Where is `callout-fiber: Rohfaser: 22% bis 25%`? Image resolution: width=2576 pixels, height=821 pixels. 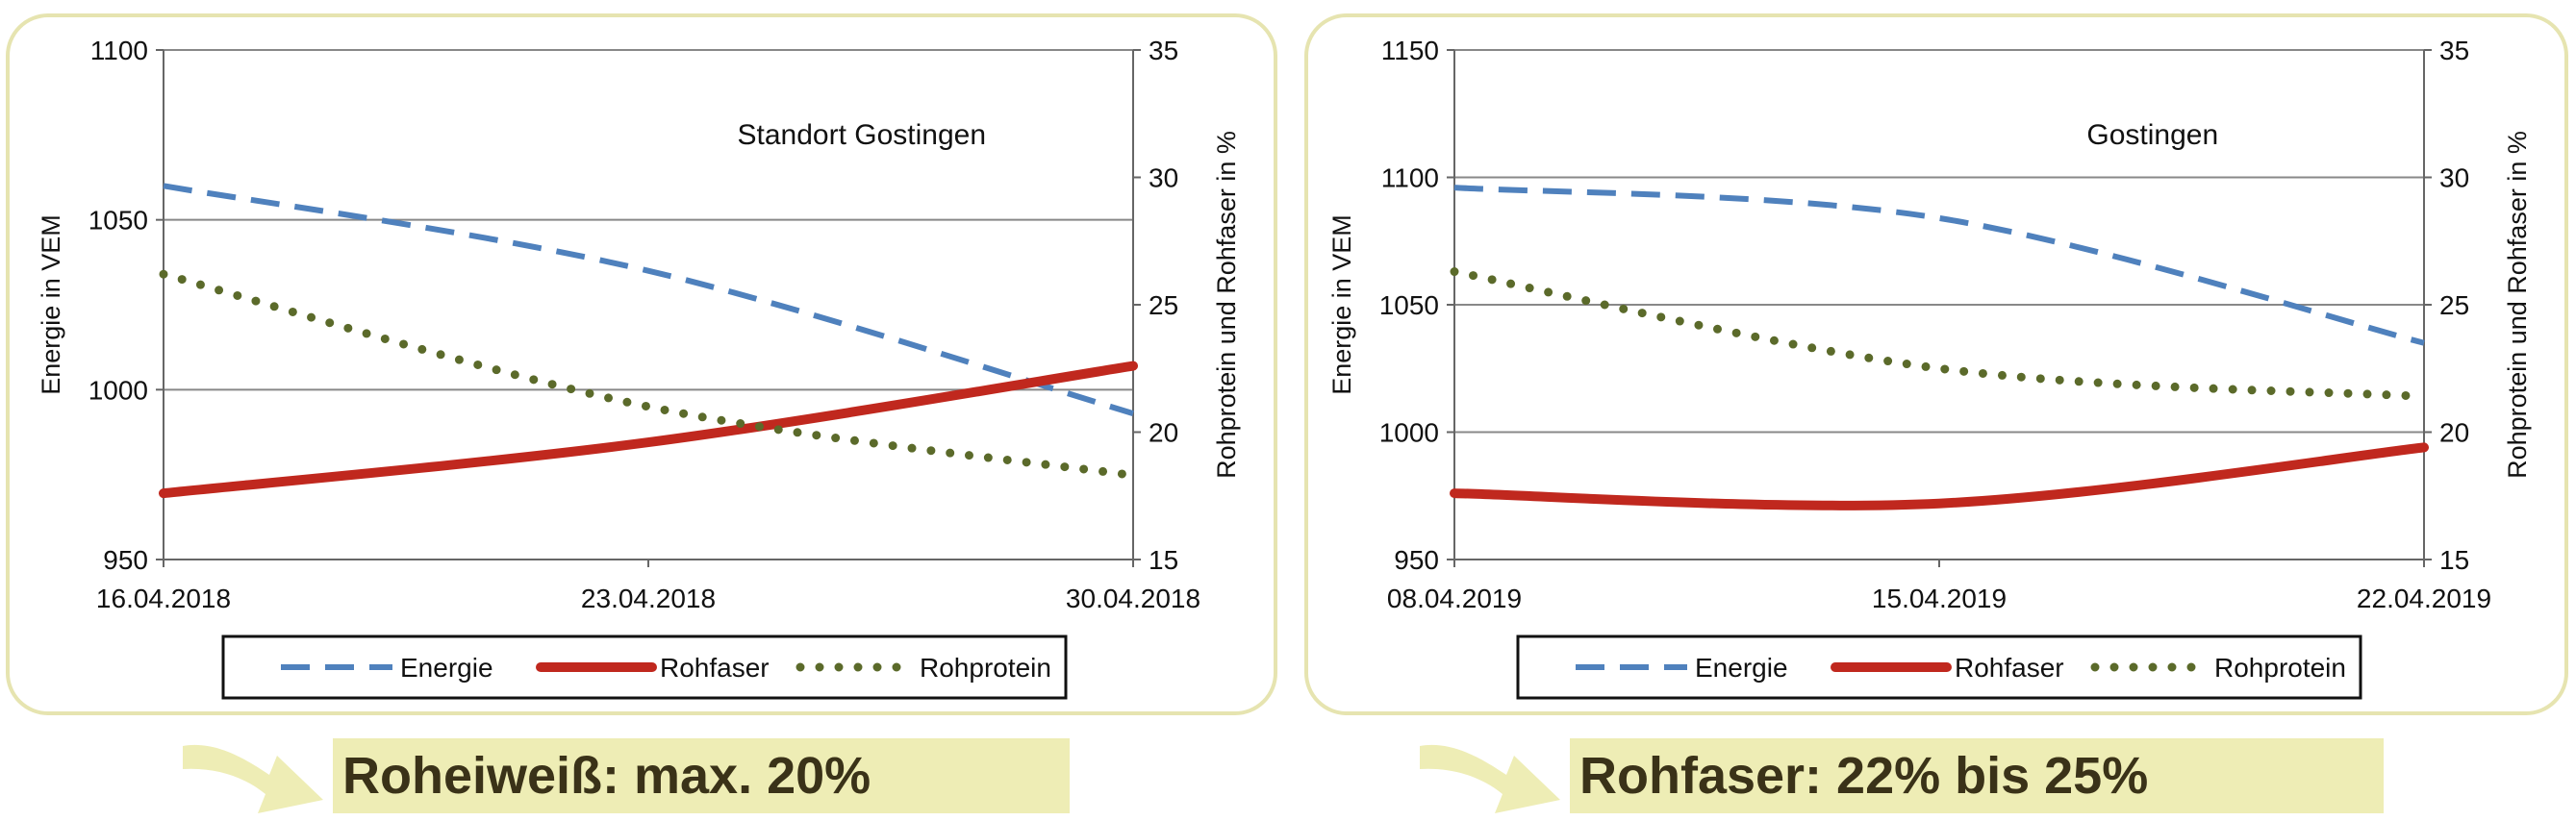
callout-fiber: Rohfaser: 22% bis 25% is located at coordinates (1977, 775).